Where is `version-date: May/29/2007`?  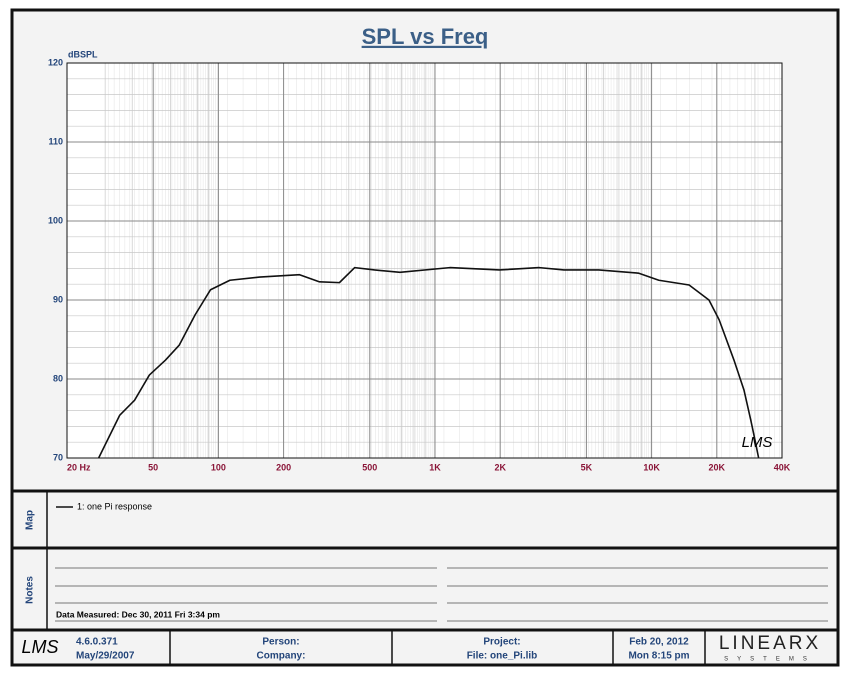
version-date: May/29/2007 is located at coordinates (105, 656).